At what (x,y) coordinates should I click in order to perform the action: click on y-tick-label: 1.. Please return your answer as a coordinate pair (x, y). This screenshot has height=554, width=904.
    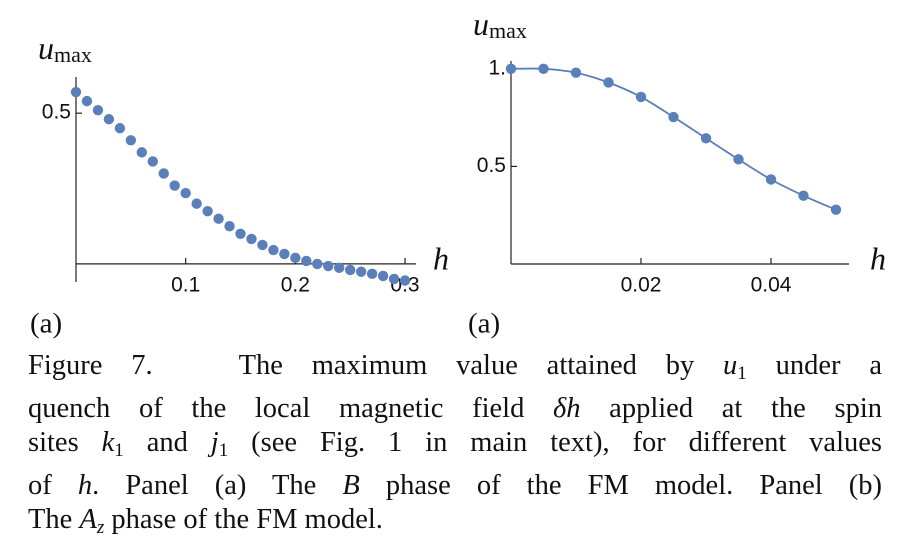
    Looking at the image, I should click on (497, 67).